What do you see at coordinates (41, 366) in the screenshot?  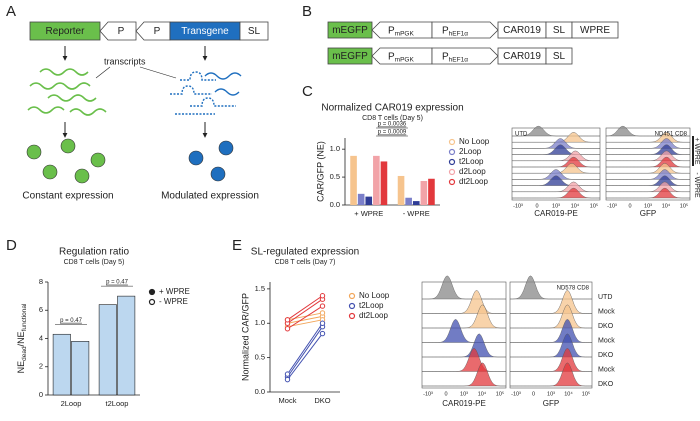 I see `y-tick-label: 2` at bounding box center [41, 366].